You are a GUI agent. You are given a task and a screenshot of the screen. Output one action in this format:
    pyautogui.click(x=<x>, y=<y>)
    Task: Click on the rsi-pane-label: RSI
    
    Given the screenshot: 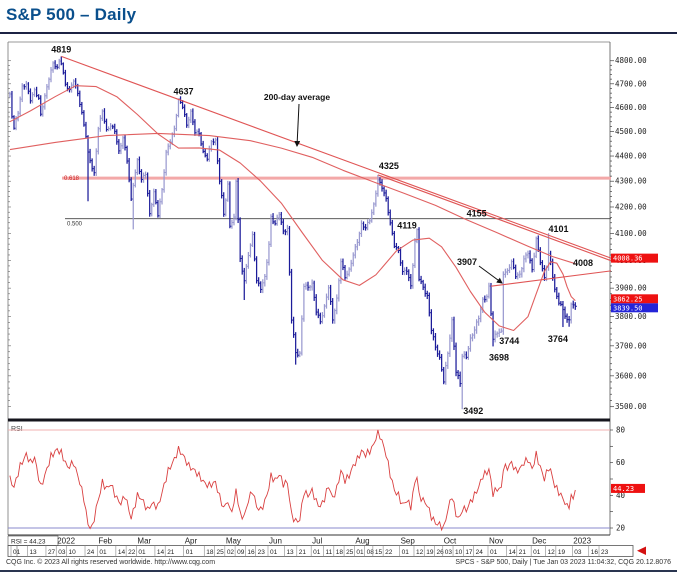 What is the action you would take?
    pyautogui.click(x=17, y=429)
    